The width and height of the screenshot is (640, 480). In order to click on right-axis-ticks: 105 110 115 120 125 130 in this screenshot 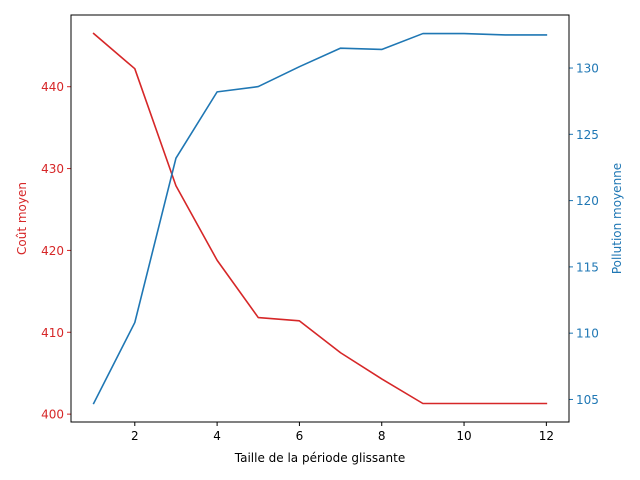, I will do `click(584, 234)`.